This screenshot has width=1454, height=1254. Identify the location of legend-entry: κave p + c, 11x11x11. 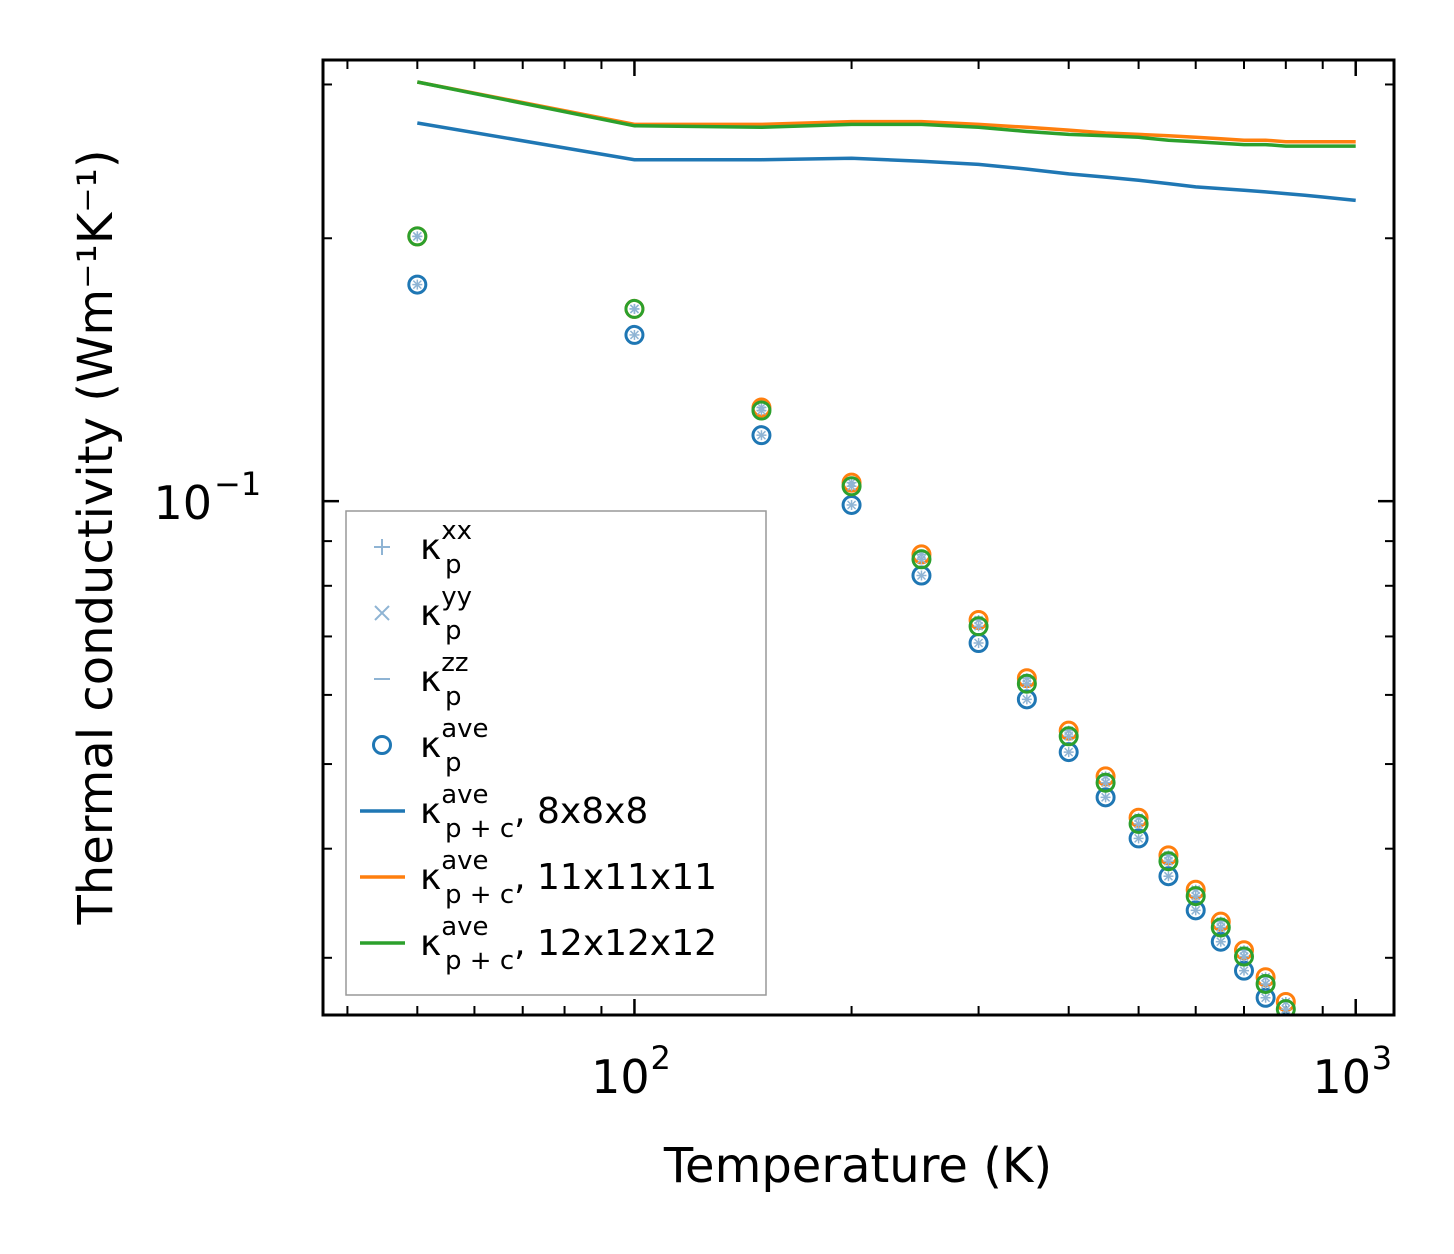
(538, 878).